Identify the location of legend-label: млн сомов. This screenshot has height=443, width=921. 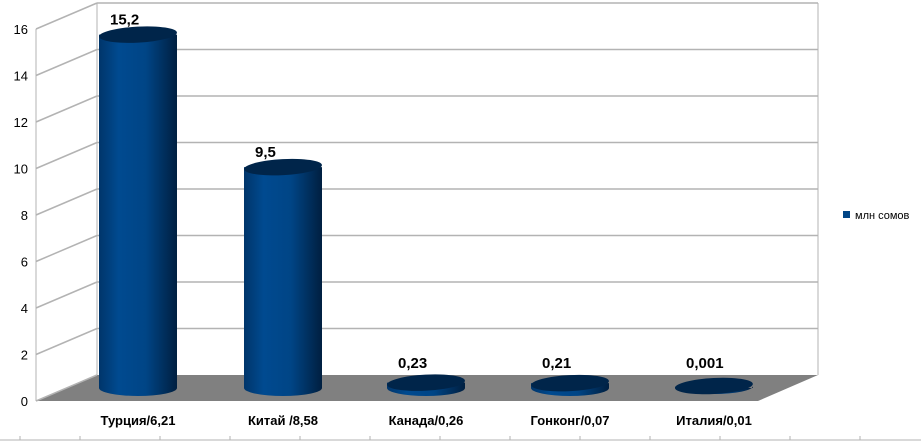
(882, 216).